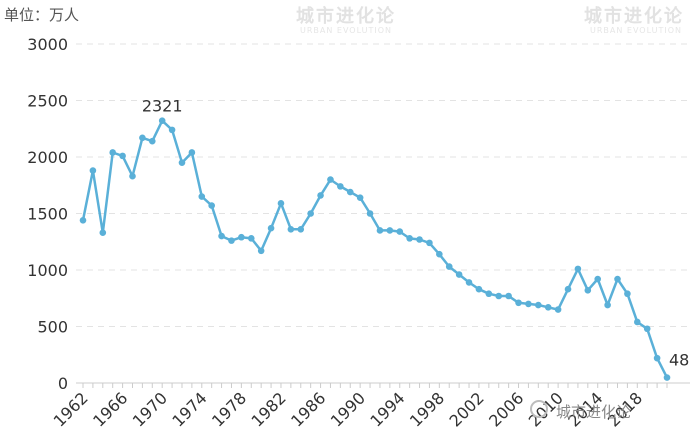 Image resolution: width=700 pixels, height=443 pixels. Describe the element at coordinates (52, 327) in the screenshot. I see `y-tick-label: 500` at that location.